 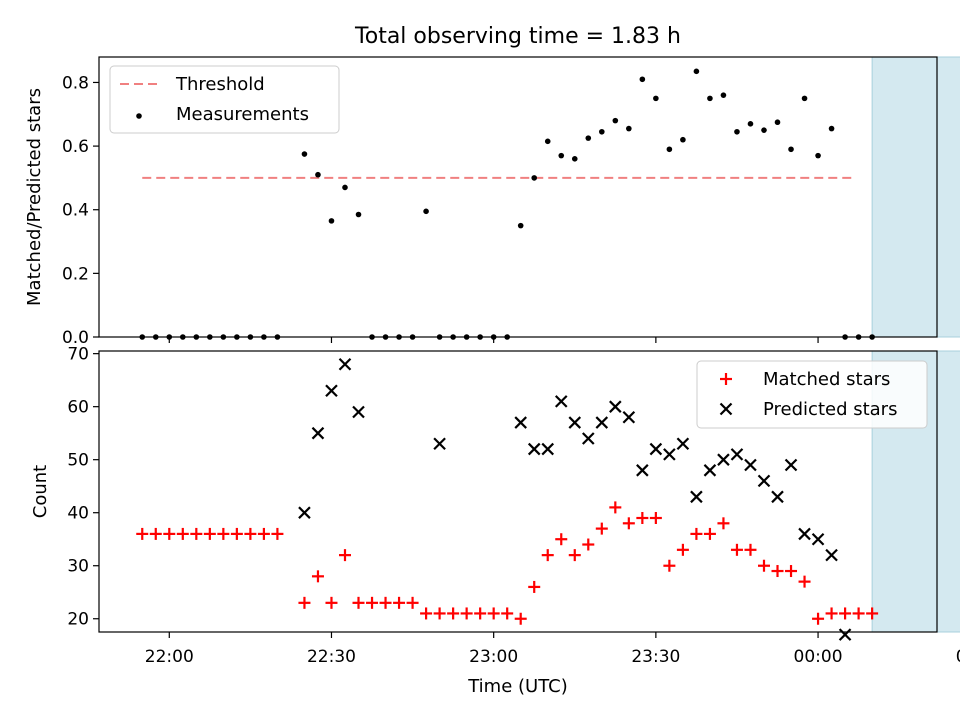 I want to click on x-tick-label: 00:00, so click(x=818, y=657).